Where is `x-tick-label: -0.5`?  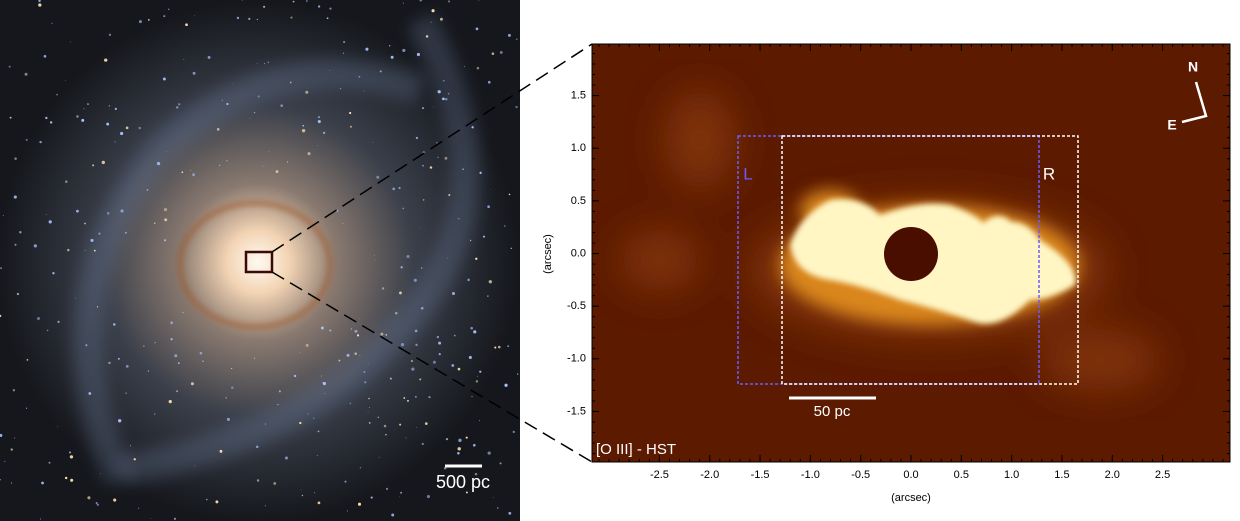
x-tick-label: -0.5 is located at coordinates (860, 475).